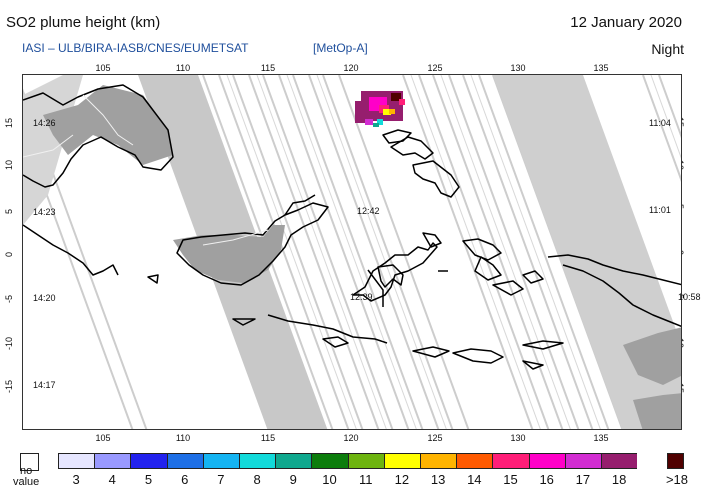 This screenshot has width=702, height=499. What do you see at coordinates (9, 386) in the screenshot?
I see `lat-tick-left: -15` at bounding box center [9, 386].